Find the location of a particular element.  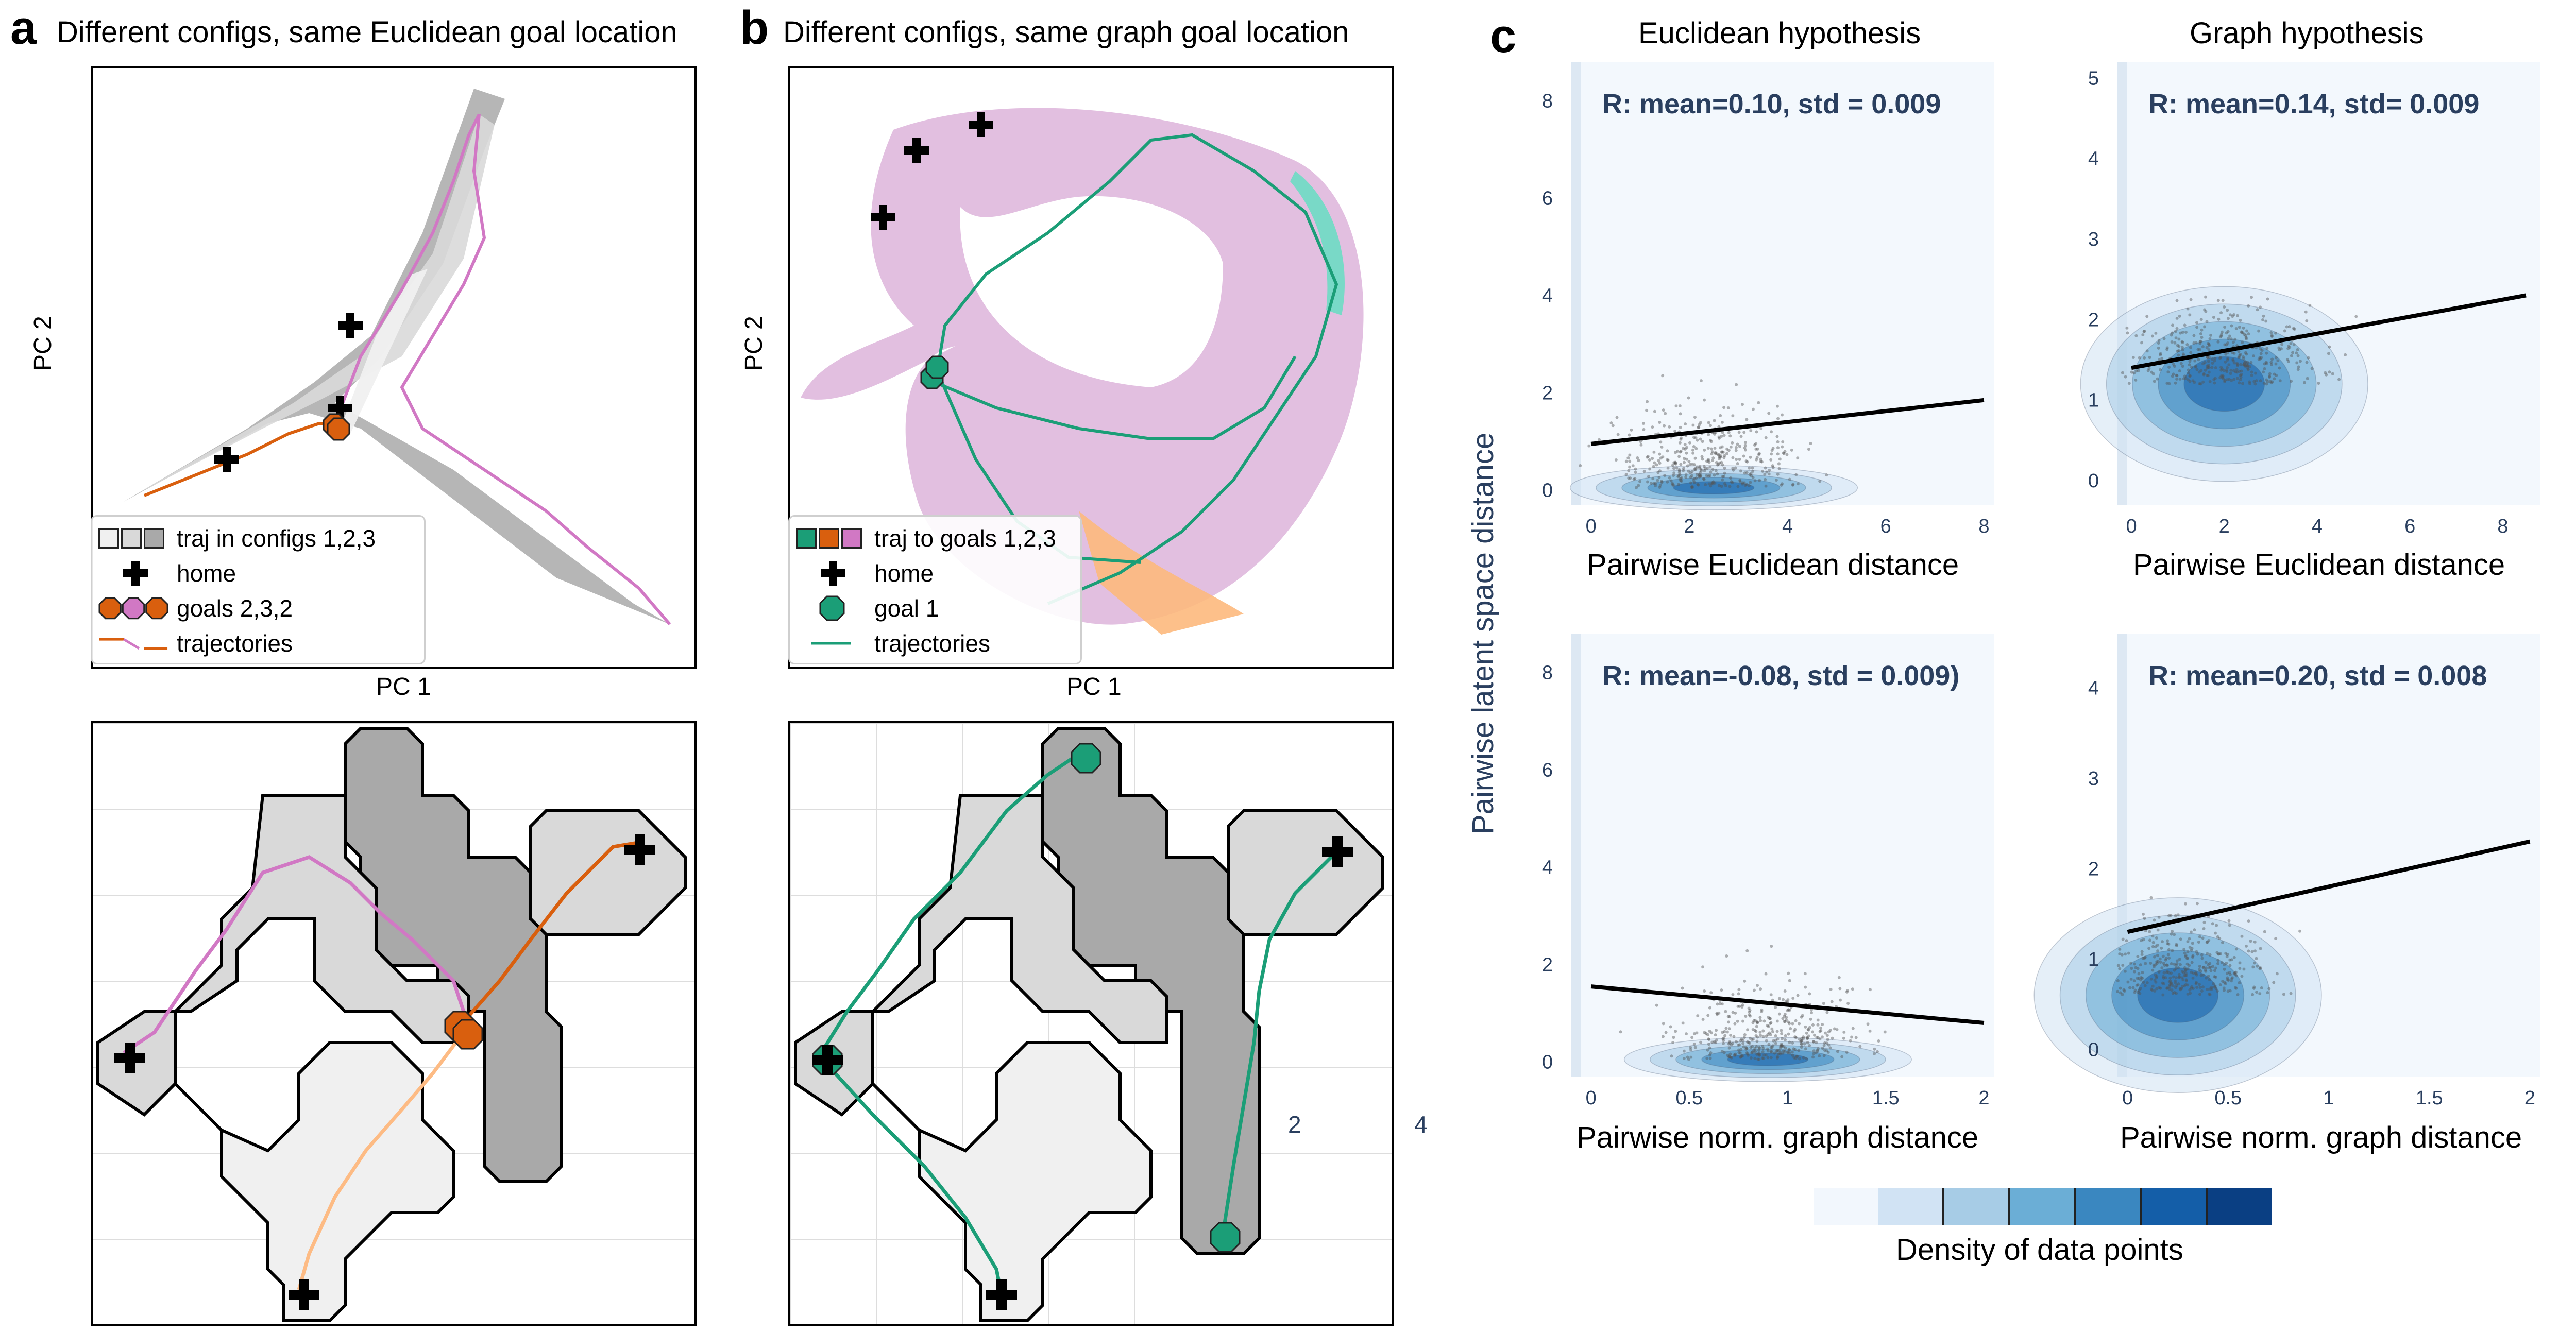

y-tick-label: 6 is located at coordinates (1547, 199).